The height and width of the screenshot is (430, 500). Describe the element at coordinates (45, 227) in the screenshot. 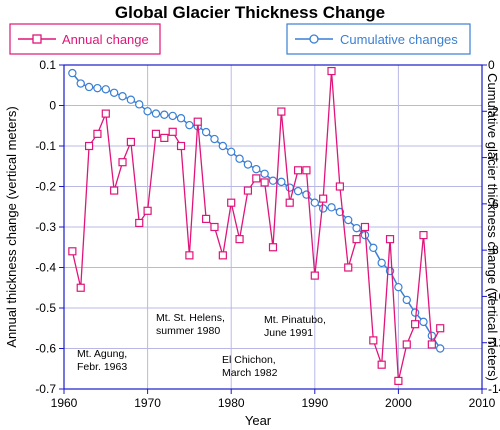

I see `y-left-tick-label: -0.3` at that location.